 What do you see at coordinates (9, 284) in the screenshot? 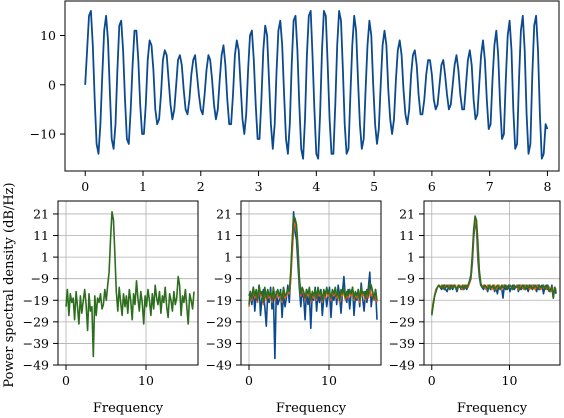
I see `psd-y-axis-label: Power spectral density (dB/Hz)` at bounding box center [9, 284].